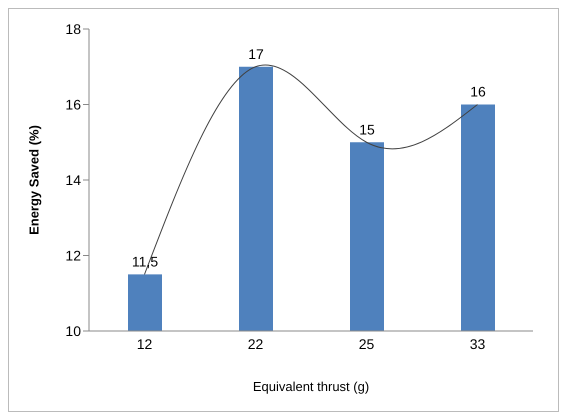 This screenshot has height=420, width=567. Describe the element at coordinates (73, 180) in the screenshot. I see `y-tick-label: 14` at that location.